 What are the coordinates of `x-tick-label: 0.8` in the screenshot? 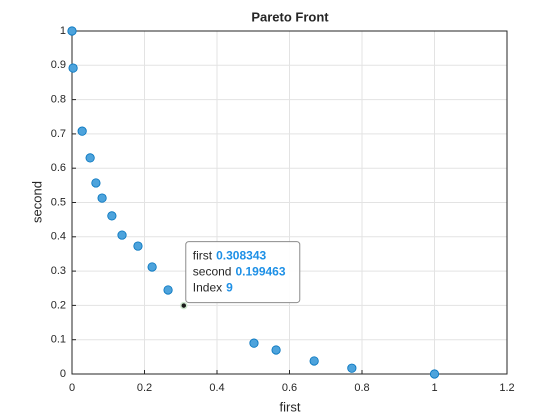 It's located at (361, 388).